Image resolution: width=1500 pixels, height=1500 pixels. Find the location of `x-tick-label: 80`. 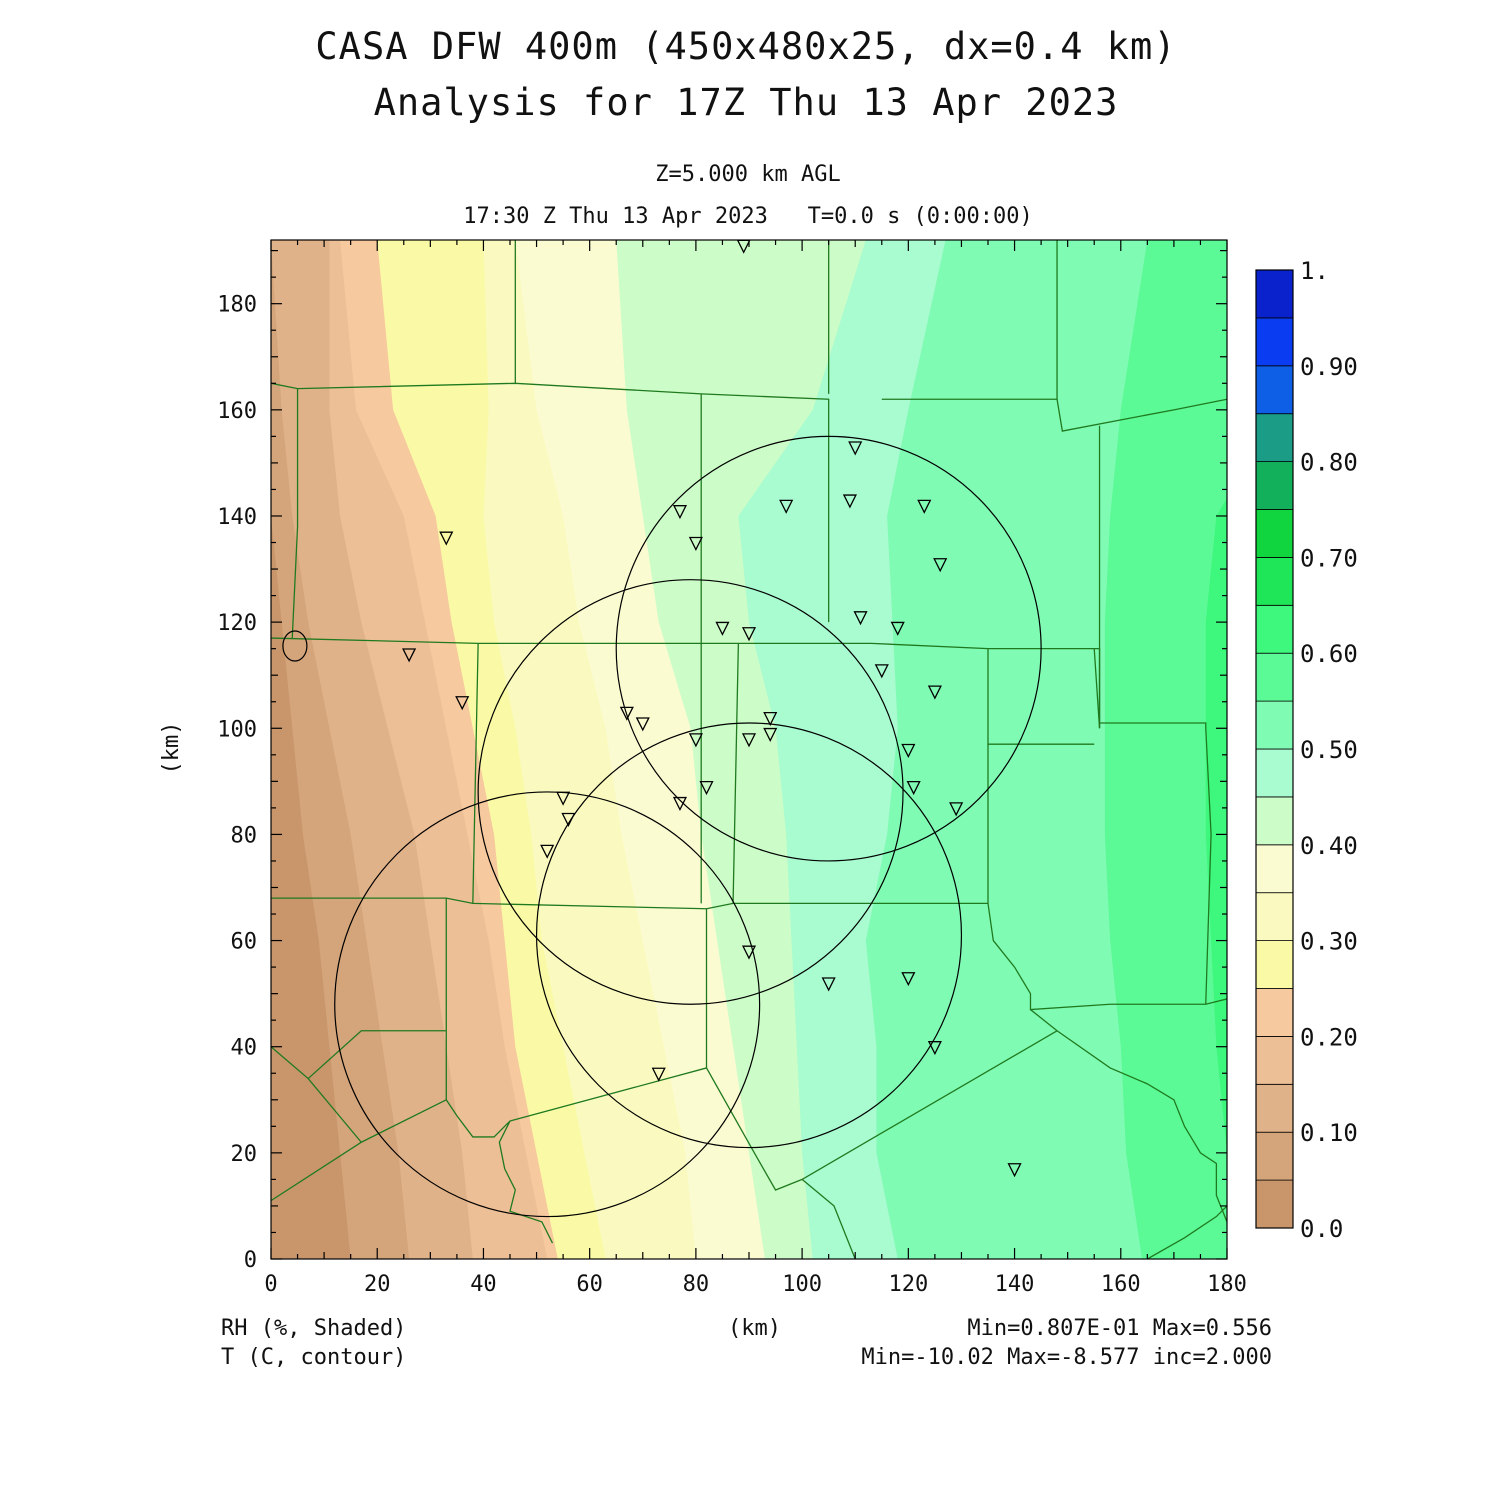

x-tick-label: 80 is located at coordinates (696, 1284).